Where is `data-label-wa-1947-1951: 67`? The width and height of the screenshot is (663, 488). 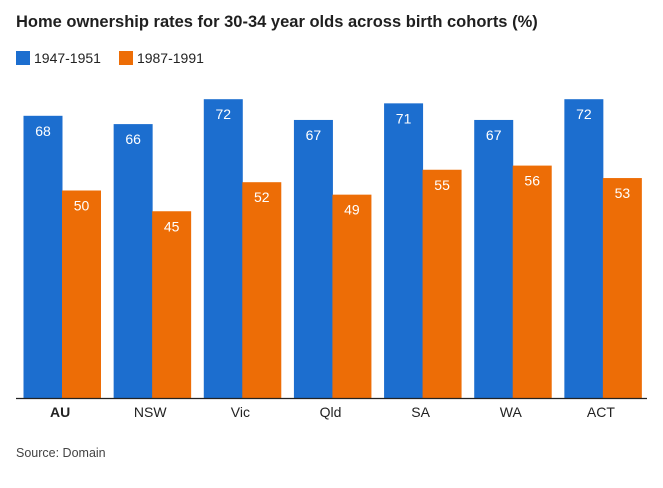 data-label-wa-1947-1951: 67 is located at coordinates (494, 135).